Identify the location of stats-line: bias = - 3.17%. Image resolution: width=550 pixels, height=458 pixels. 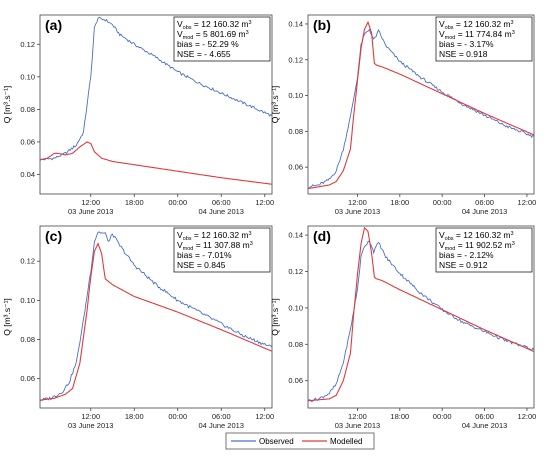
(466, 44).